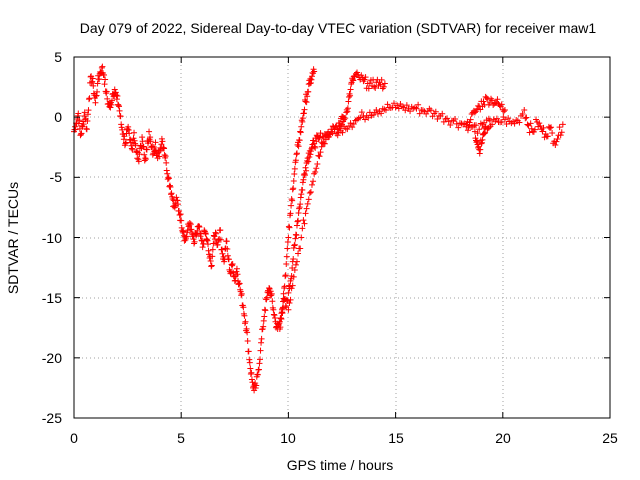 The image size is (640, 480). I want to click on y-tick-label: -10, so click(52, 238).